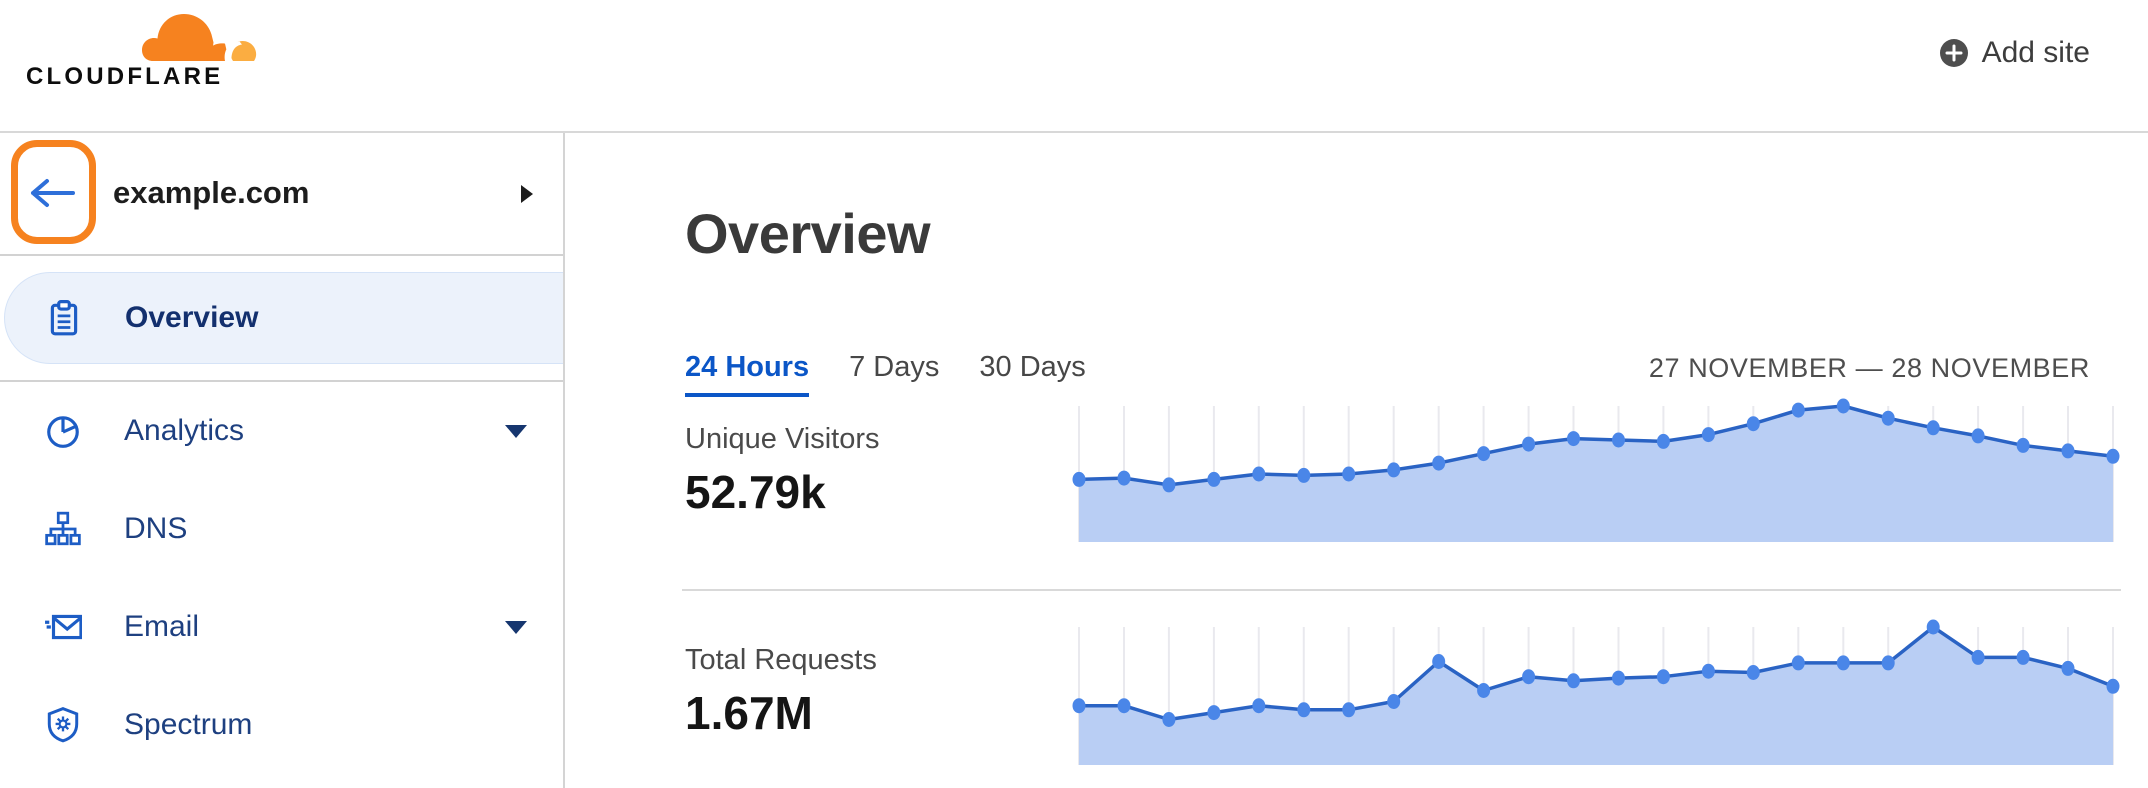  Describe the element at coordinates (281, 725) in the screenshot. I see `sidebar-item-spectrum: Spectrum` at that location.